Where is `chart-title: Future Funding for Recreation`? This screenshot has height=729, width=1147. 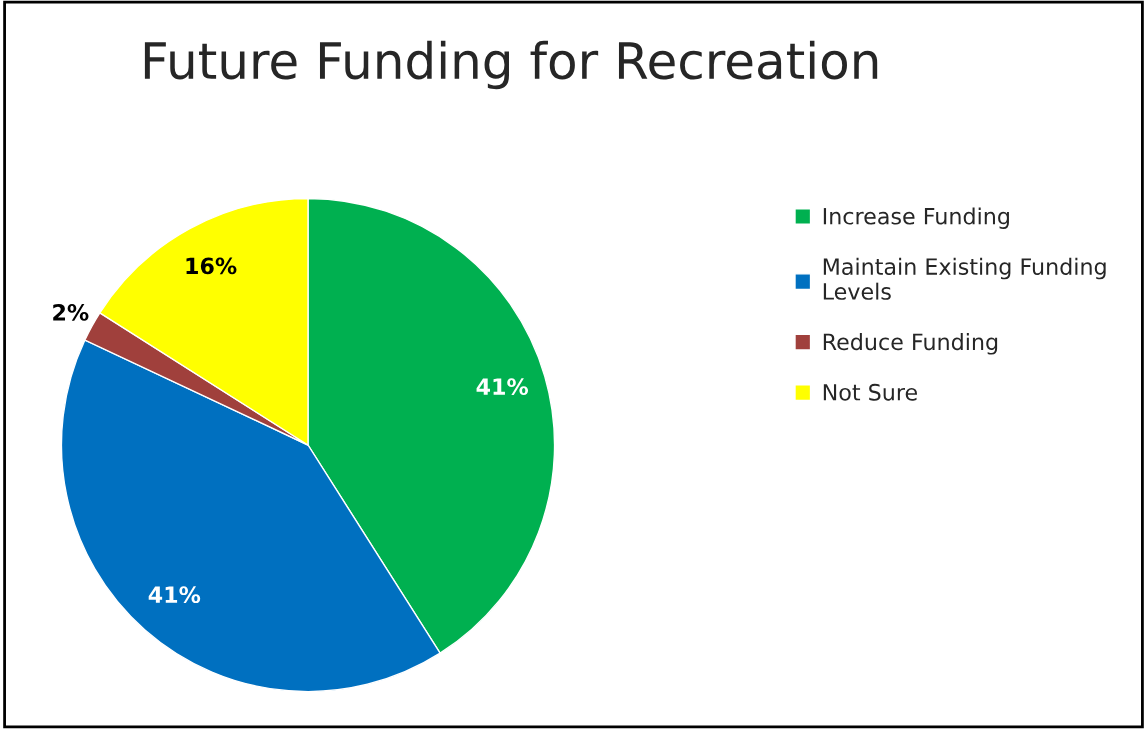 chart-title: Future Funding for Recreation is located at coordinates (511, 65).